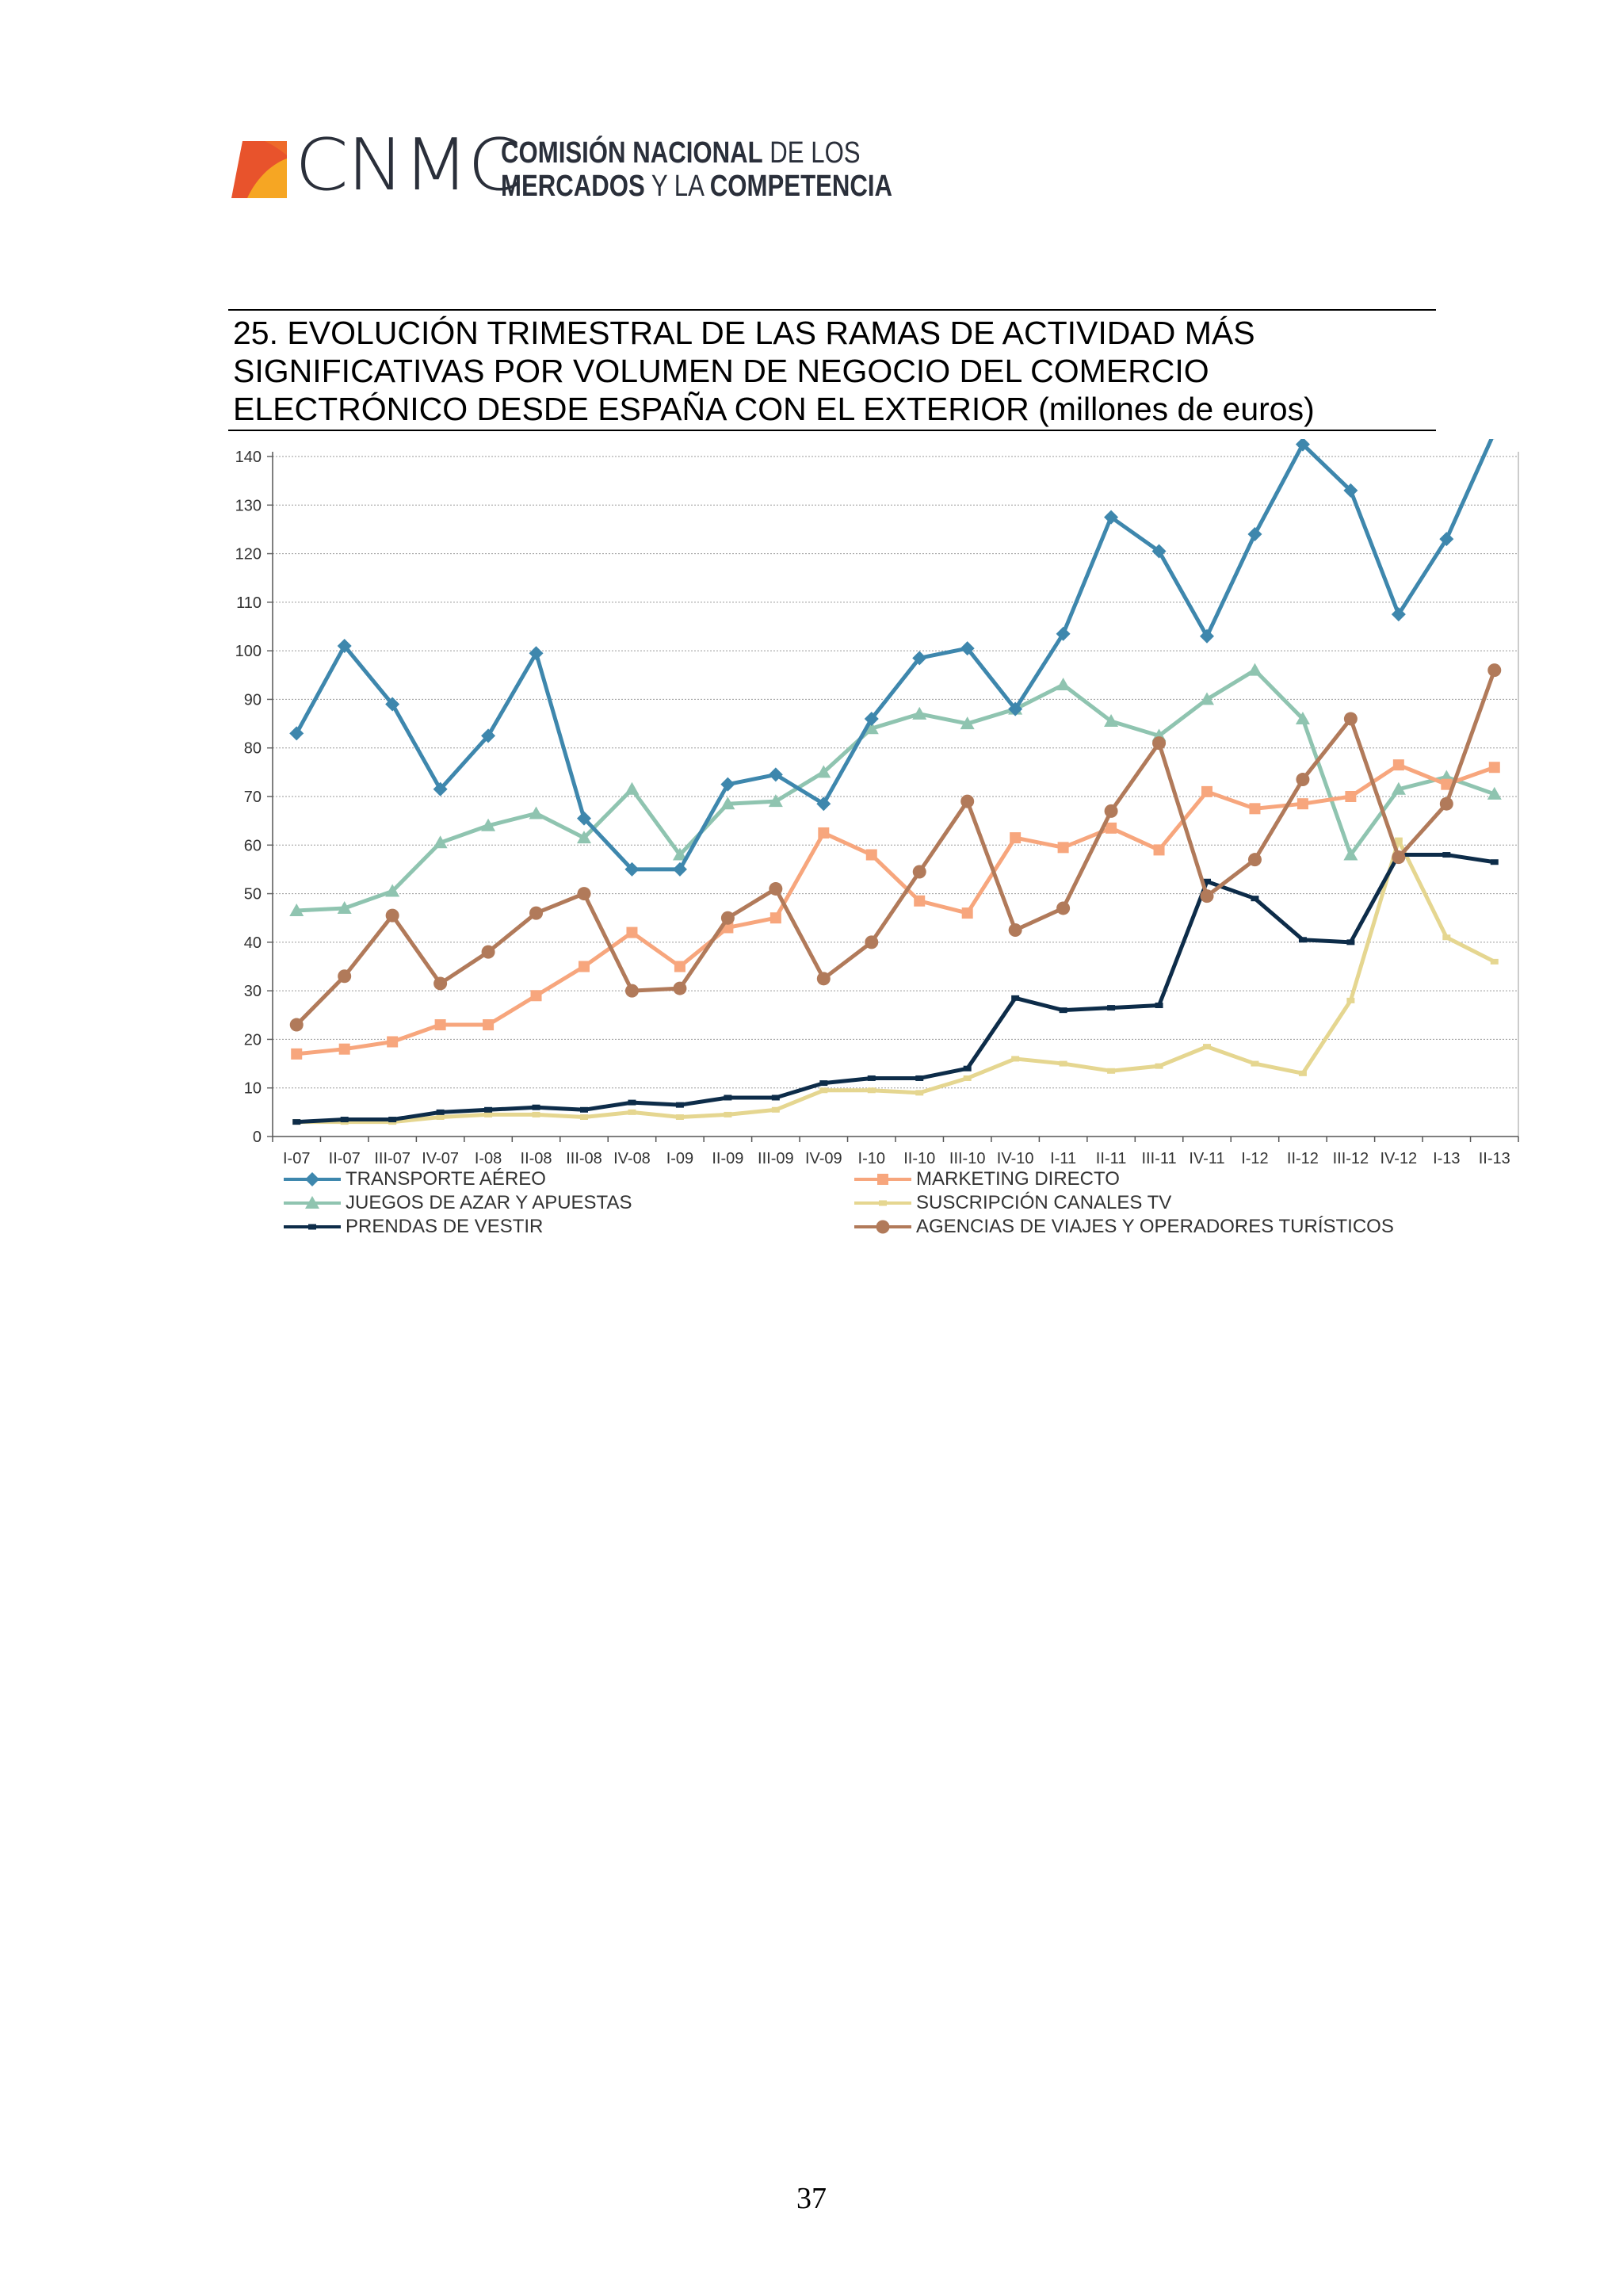 This screenshot has height=2296, width=1623. What do you see at coordinates (1158, 1156) in the screenshot?
I see `x-tick-label: III-11` at bounding box center [1158, 1156].